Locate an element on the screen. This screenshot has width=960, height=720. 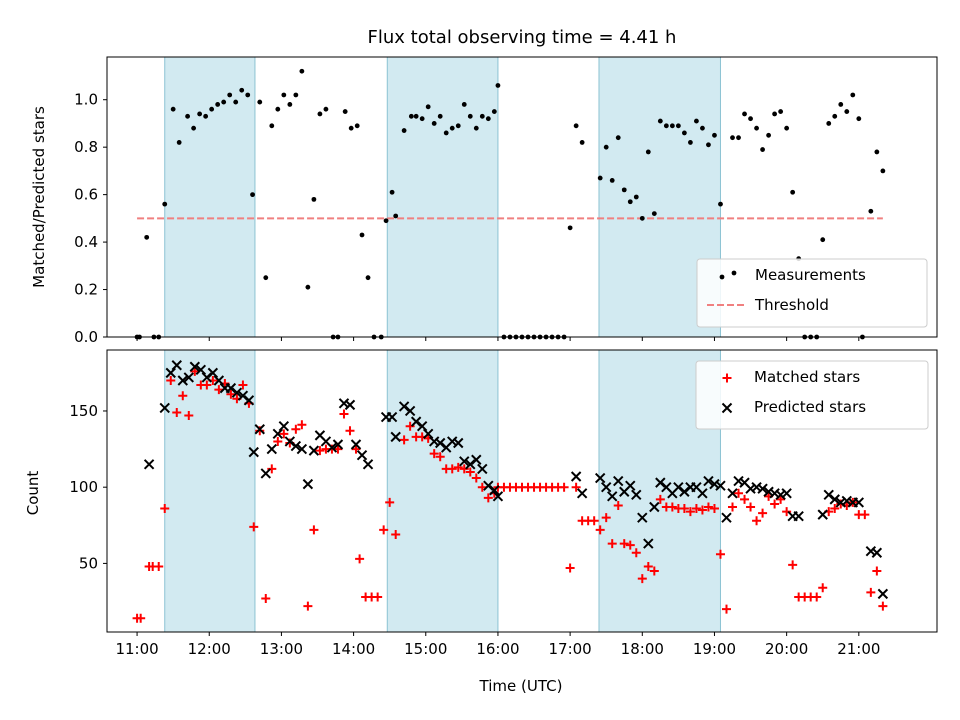
x-tick-label: 17:00 is located at coordinates (569, 649).